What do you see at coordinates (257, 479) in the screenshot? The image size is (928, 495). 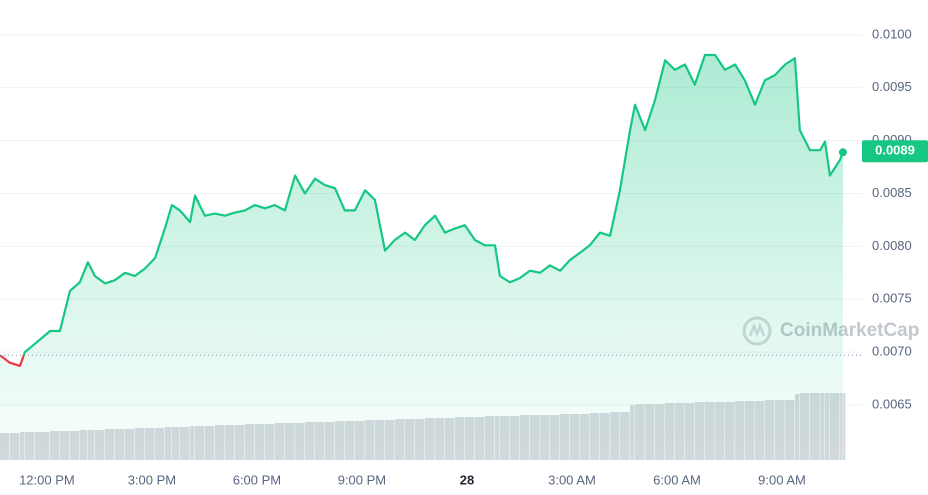 I see `x-tick-label: 6:00 PM` at bounding box center [257, 479].